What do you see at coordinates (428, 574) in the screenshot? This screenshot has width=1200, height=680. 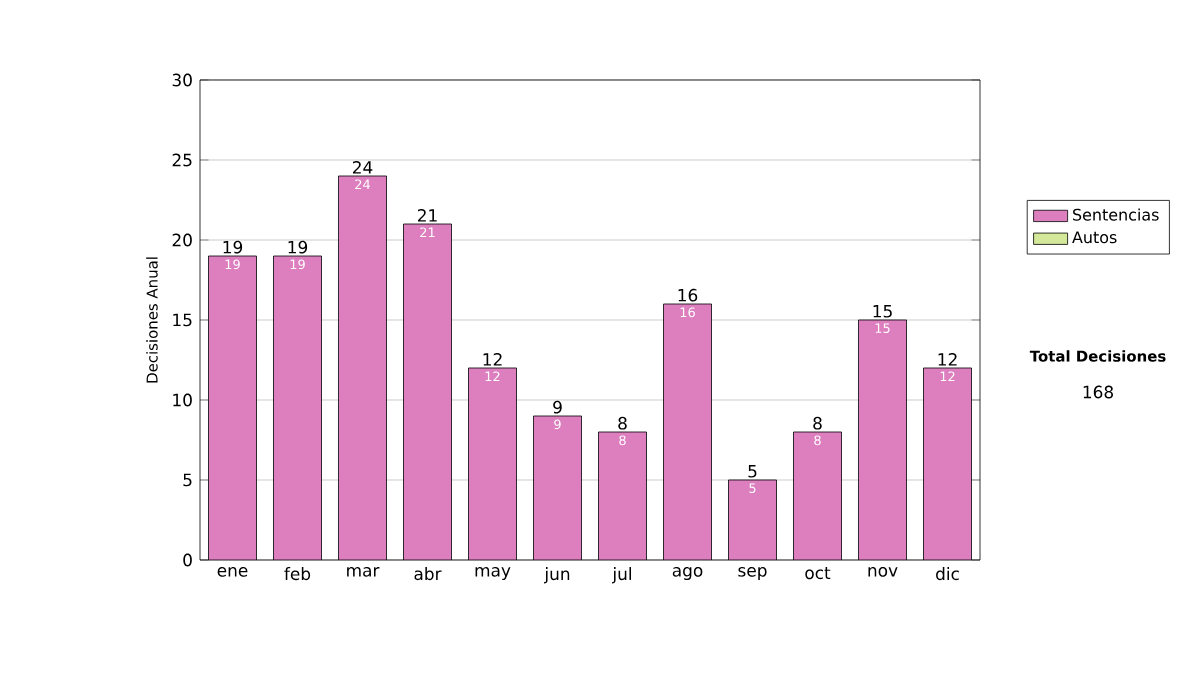 I see `x-tick-label: abr` at bounding box center [428, 574].